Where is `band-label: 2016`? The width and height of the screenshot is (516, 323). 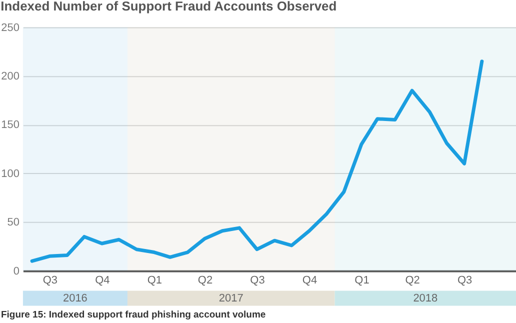
band-label: 2016 is located at coordinates (75, 298).